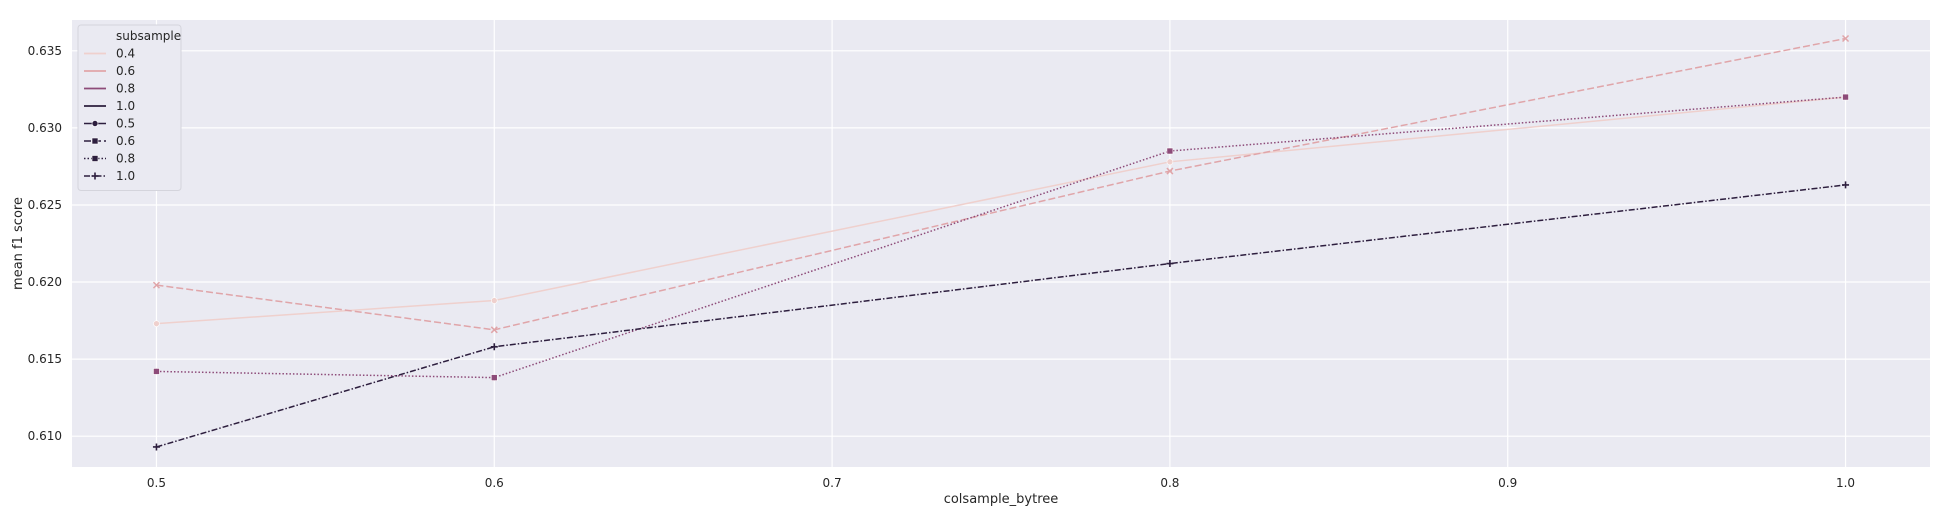  What do you see at coordinates (125, 124) in the screenshot?
I see `legend-label: 0.5` at bounding box center [125, 124].